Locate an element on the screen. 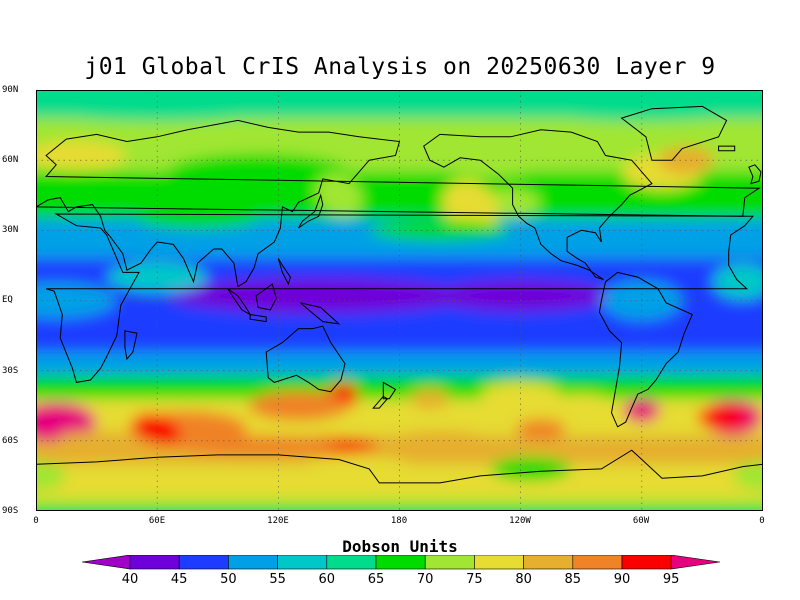  lon-label-120e: 120E is located at coordinates (278, 521).